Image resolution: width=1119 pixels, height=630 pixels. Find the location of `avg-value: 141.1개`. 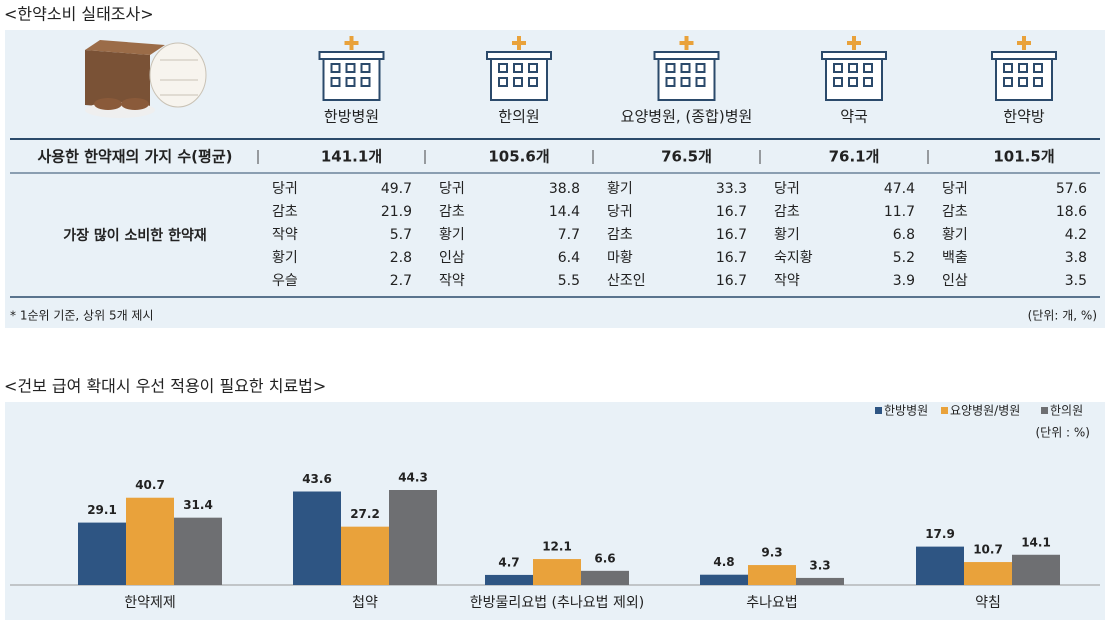

avg-value: 141.1개 is located at coordinates (351, 157).